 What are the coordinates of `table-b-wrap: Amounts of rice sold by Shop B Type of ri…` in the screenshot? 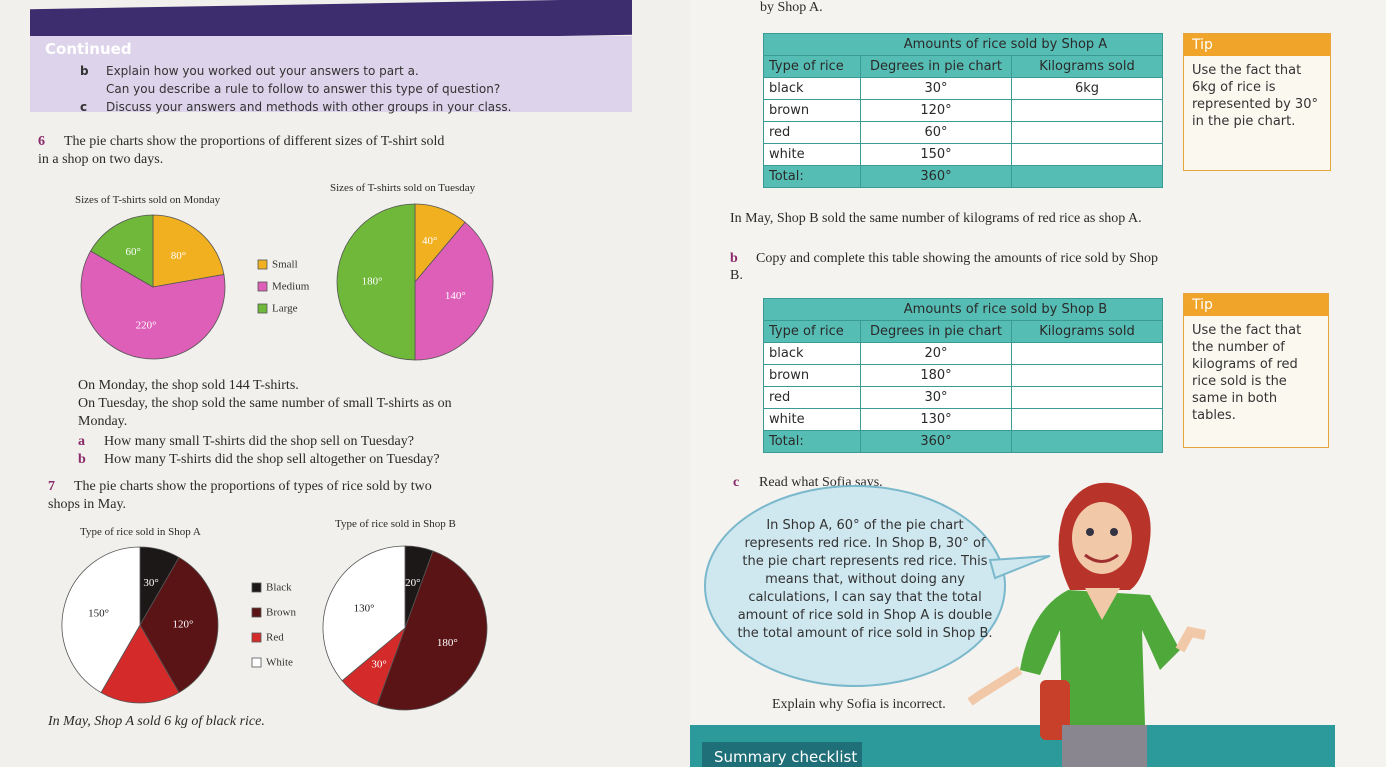 It's located at (963, 375).